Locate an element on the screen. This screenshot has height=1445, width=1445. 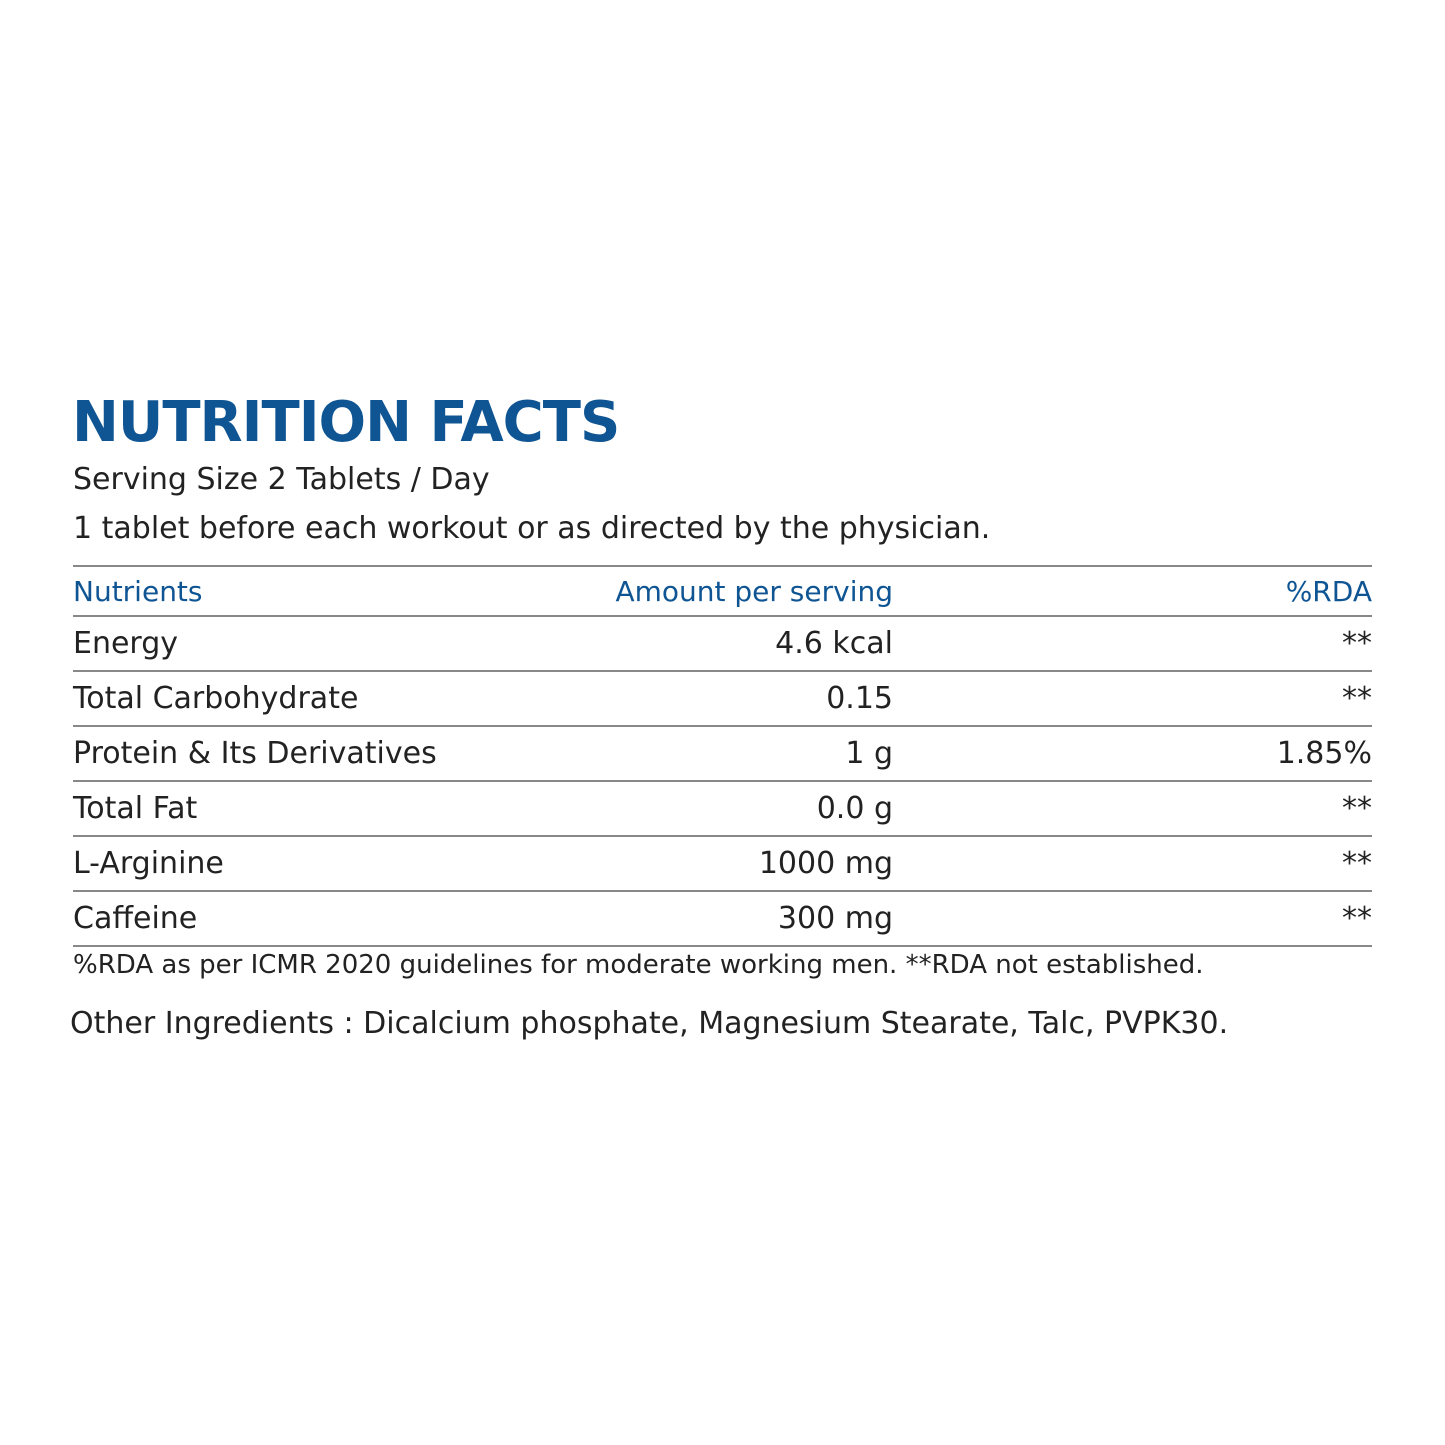
table-cell: Total Carbohydrate is located at coordinates (333, 698).